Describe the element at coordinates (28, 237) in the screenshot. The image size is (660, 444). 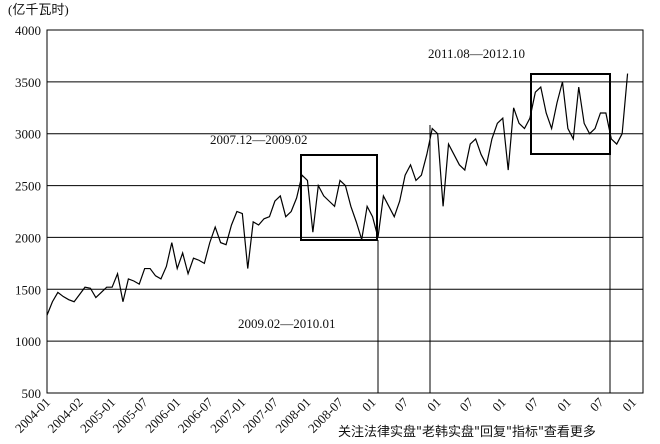
I see `y-tick-label: 2000` at that location.